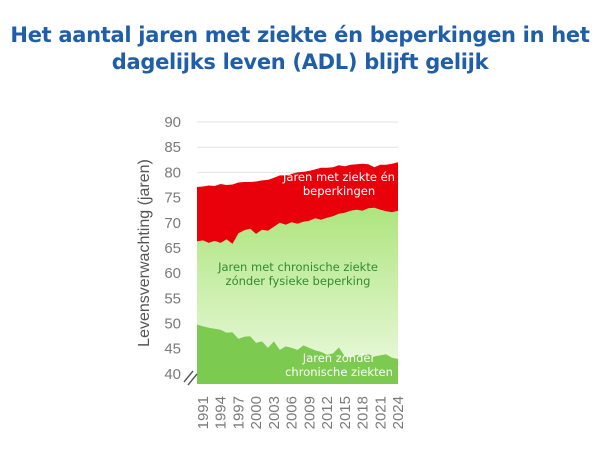 This screenshot has width=600, height=457. Describe the element at coordinates (172, 374) in the screenshot. I see `y-tick-40: 40` at that location.